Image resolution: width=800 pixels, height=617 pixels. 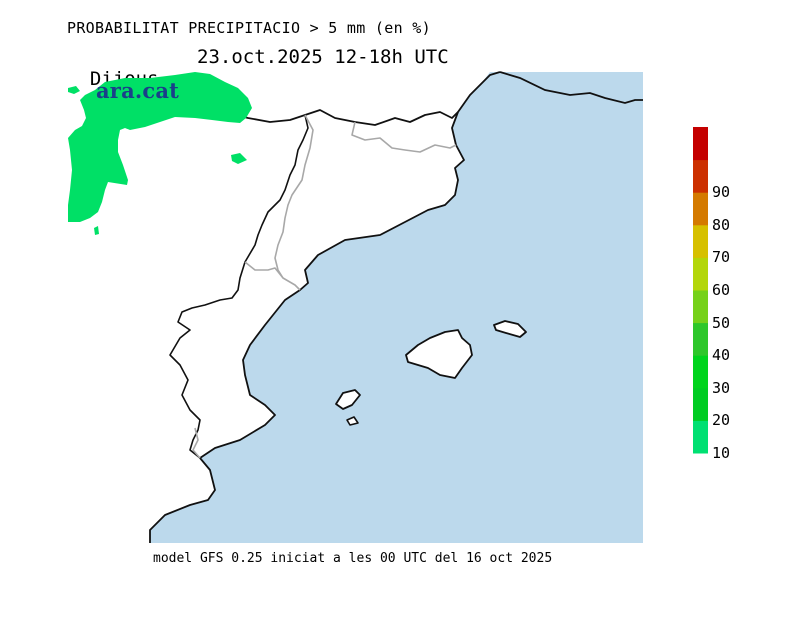 I want to click on ibiza-island, so click(x=348, y=399).